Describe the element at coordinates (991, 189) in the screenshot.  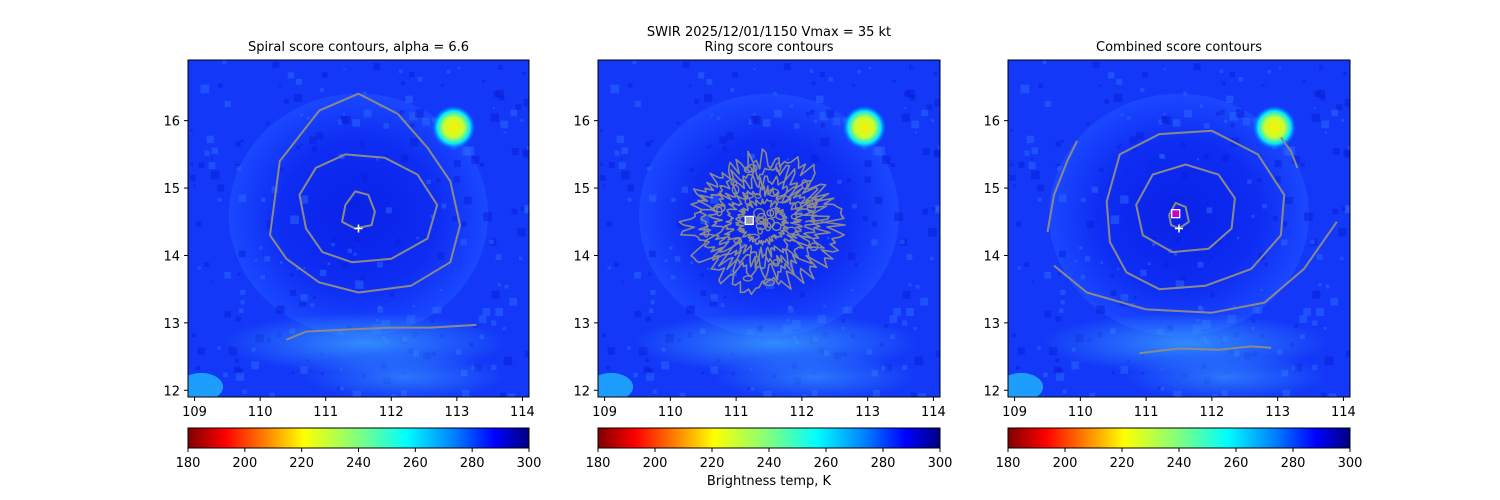
I see `y-tick-label: 15` at that location.